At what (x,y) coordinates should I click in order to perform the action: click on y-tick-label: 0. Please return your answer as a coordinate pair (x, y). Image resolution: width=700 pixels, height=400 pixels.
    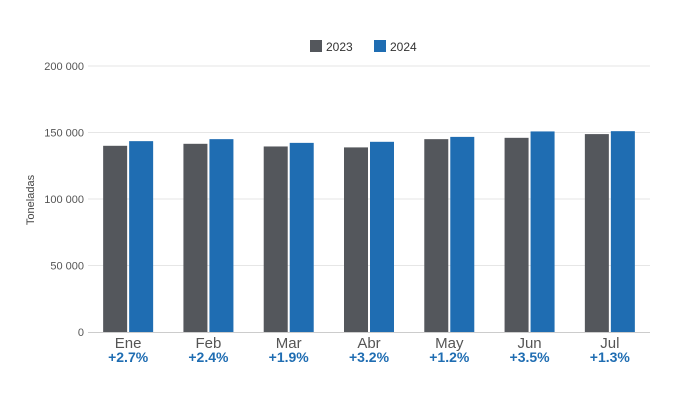
    Looking at the image, I should click on (81, 333).